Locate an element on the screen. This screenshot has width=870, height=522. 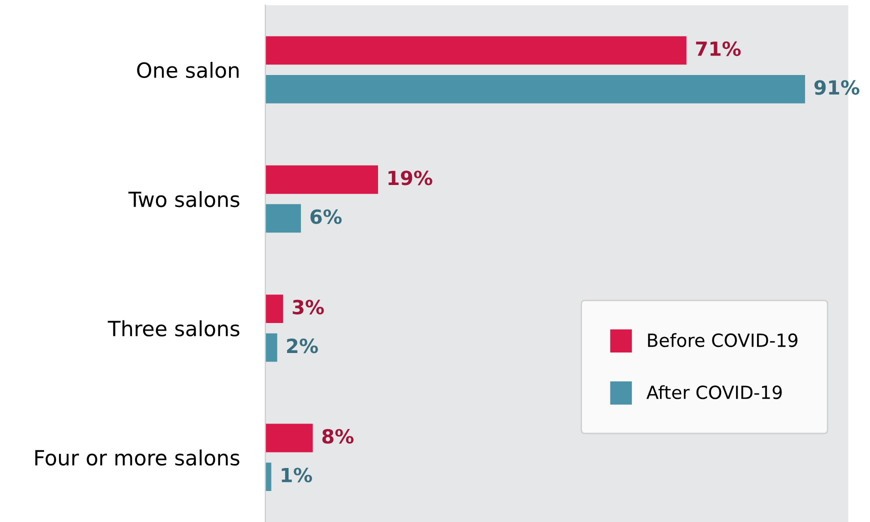
y-tick-label: Two salons is located at coordinates (184, 199).